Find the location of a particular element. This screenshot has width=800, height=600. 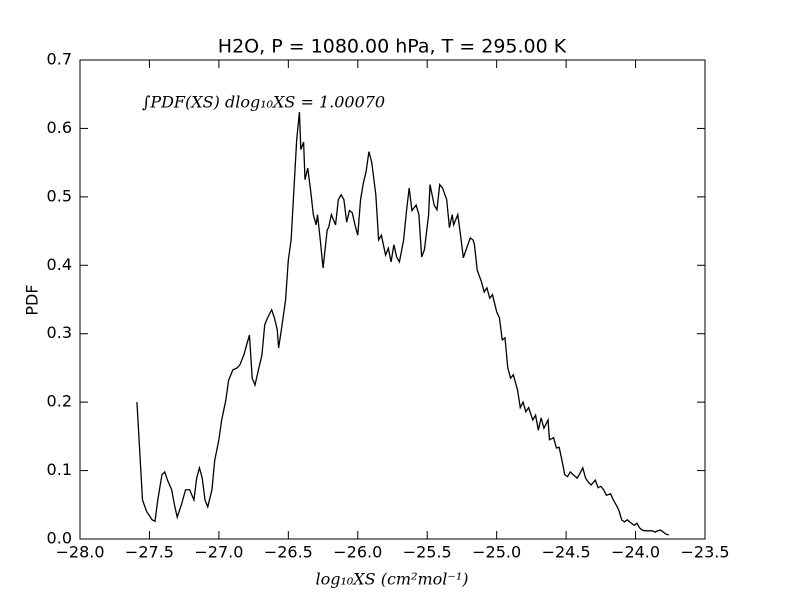

chart-title: H2O, P = 1080.00 hPa, T = 295.00 K is located at coordinates (392, 47).